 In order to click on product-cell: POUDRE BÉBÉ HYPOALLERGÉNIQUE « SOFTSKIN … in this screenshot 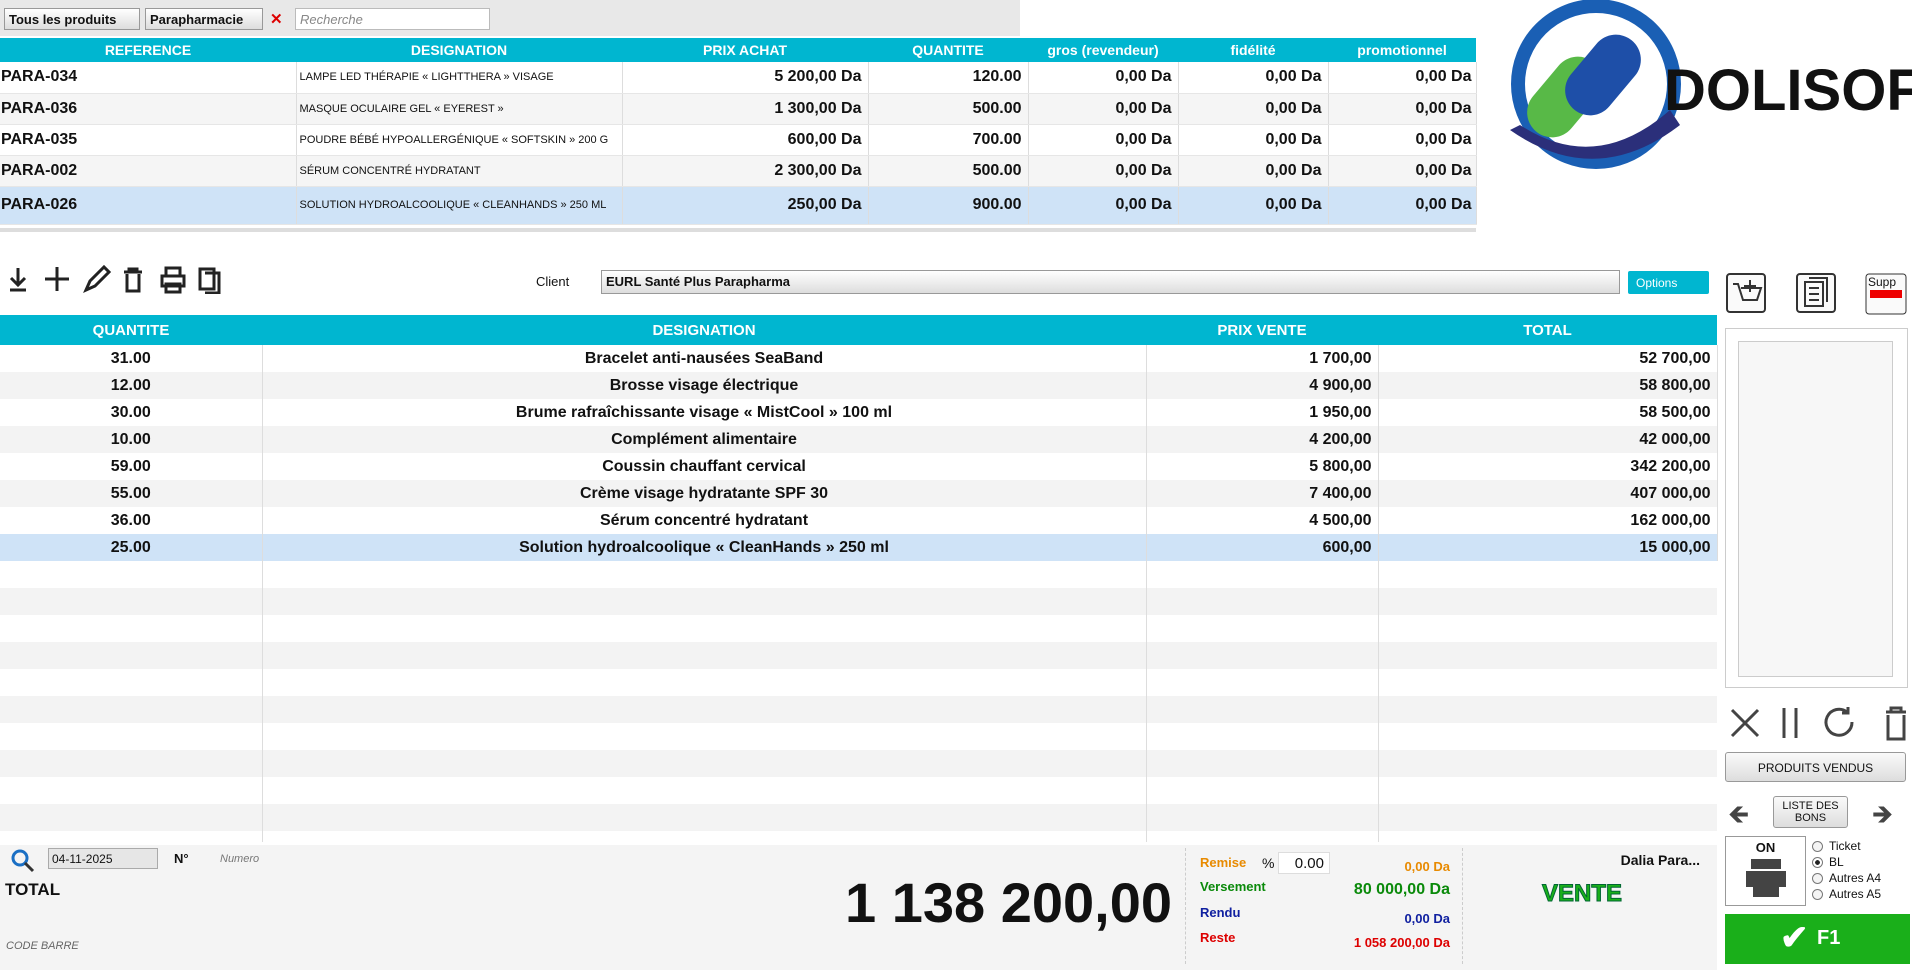, I will do `click(459, 140)`.